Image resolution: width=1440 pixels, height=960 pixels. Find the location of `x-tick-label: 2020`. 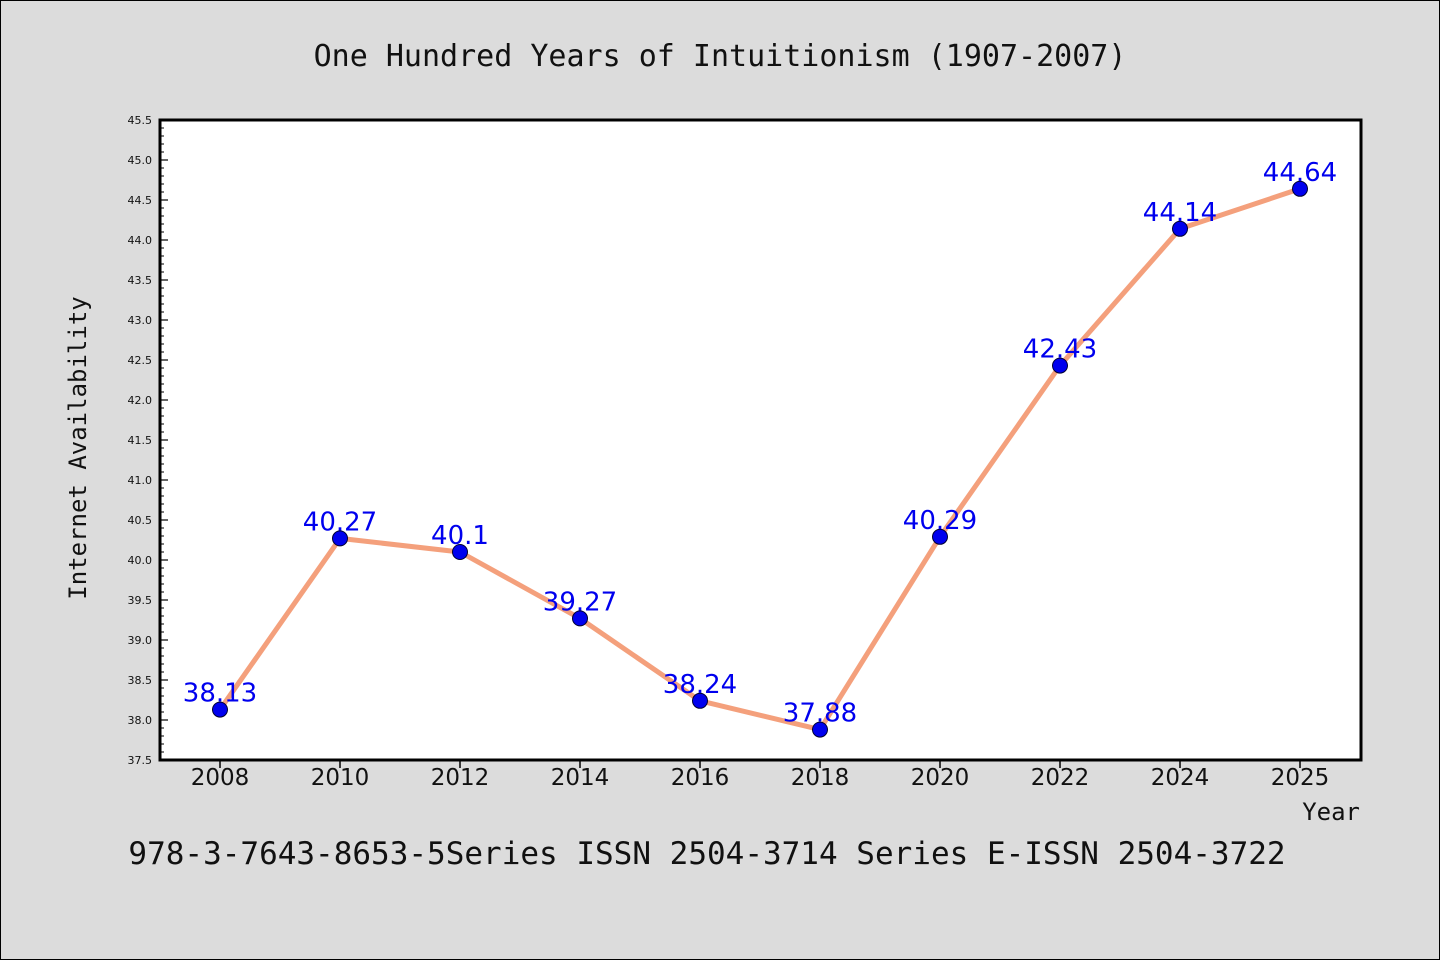

x-tick-label: 2020 is located at coordinates (940, 778).